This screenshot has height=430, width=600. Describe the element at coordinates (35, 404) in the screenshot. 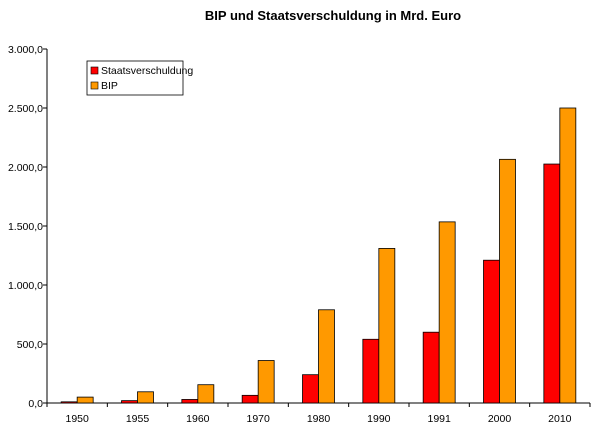

I see `y-tick-label: 0,0` at that location.